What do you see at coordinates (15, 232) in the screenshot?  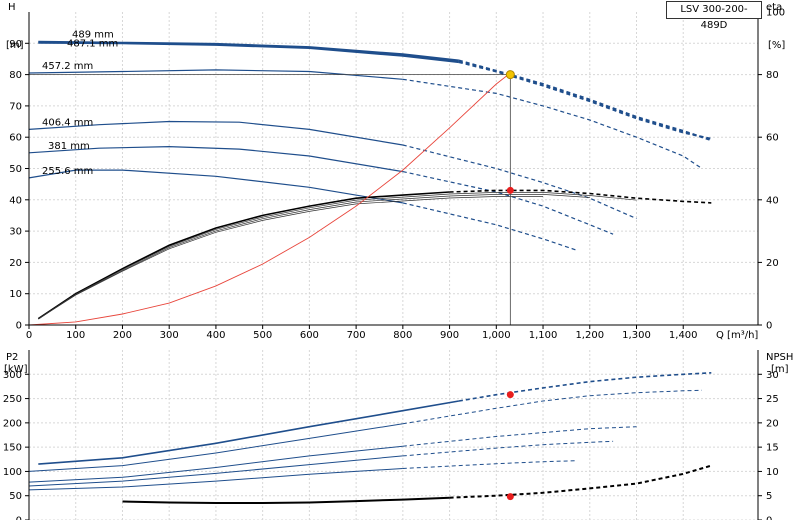 I see `head-y-tick-label: 30` at bounding box center [15, 232].